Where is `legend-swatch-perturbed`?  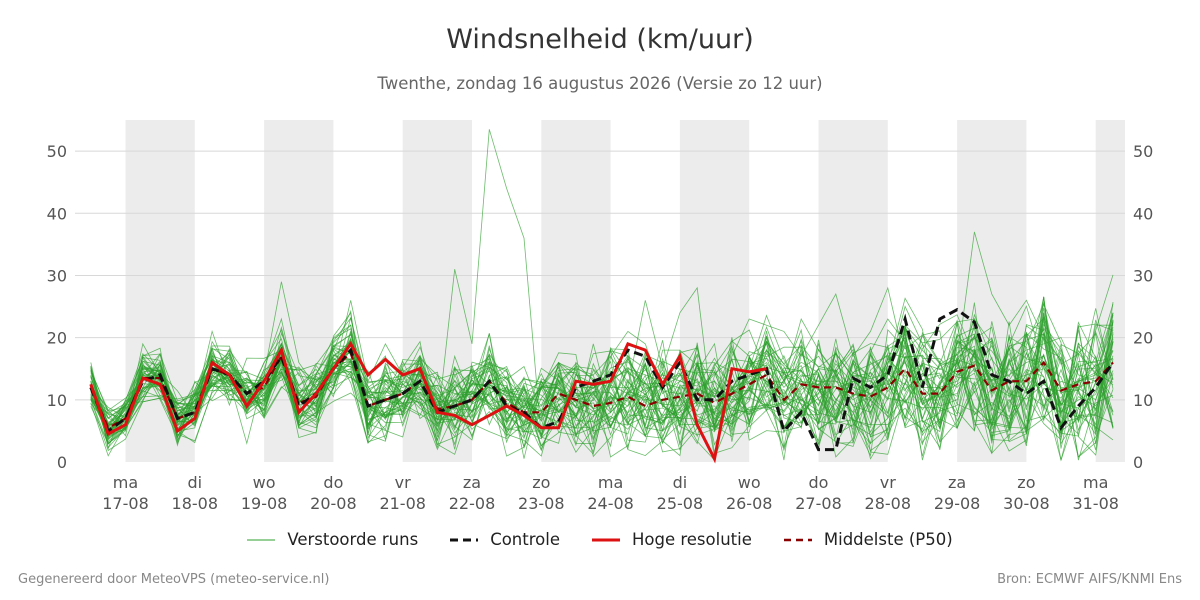 legend-swatch-perturbed is located at coordinates (261, 539).